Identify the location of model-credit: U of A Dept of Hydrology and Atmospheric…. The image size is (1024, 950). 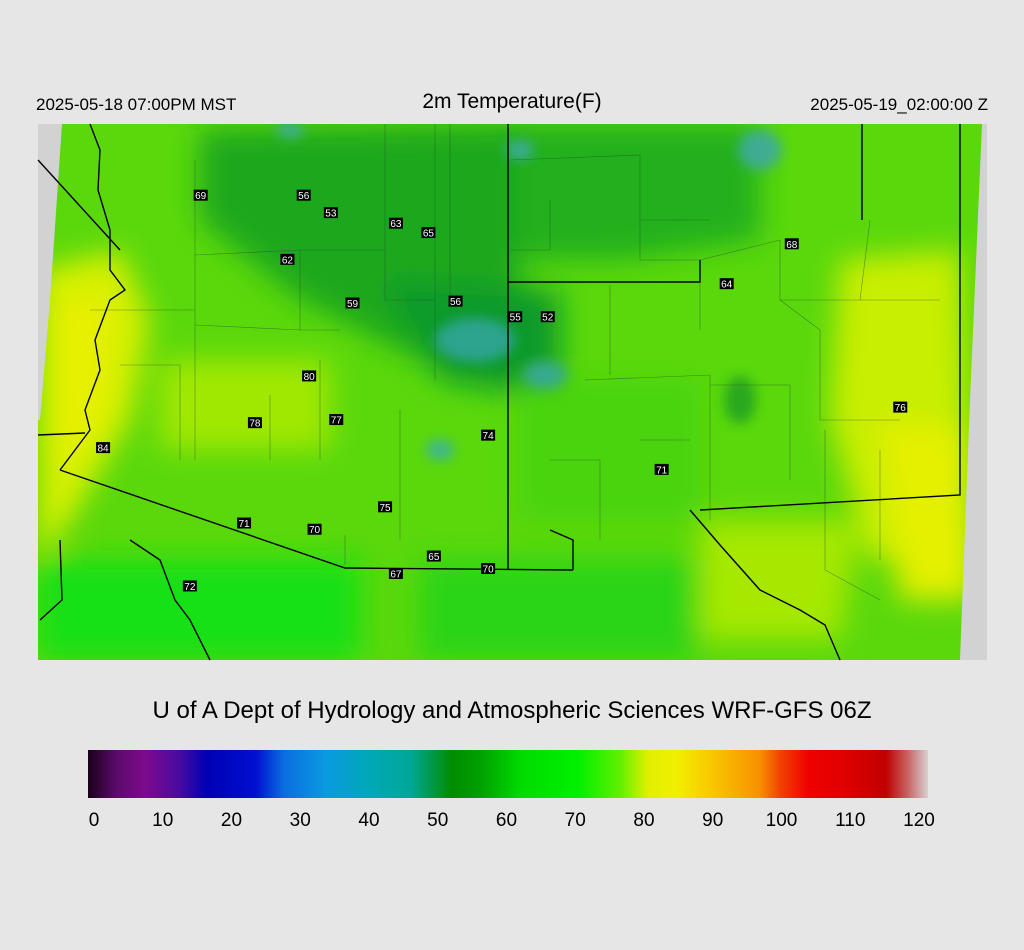
(512, 710).